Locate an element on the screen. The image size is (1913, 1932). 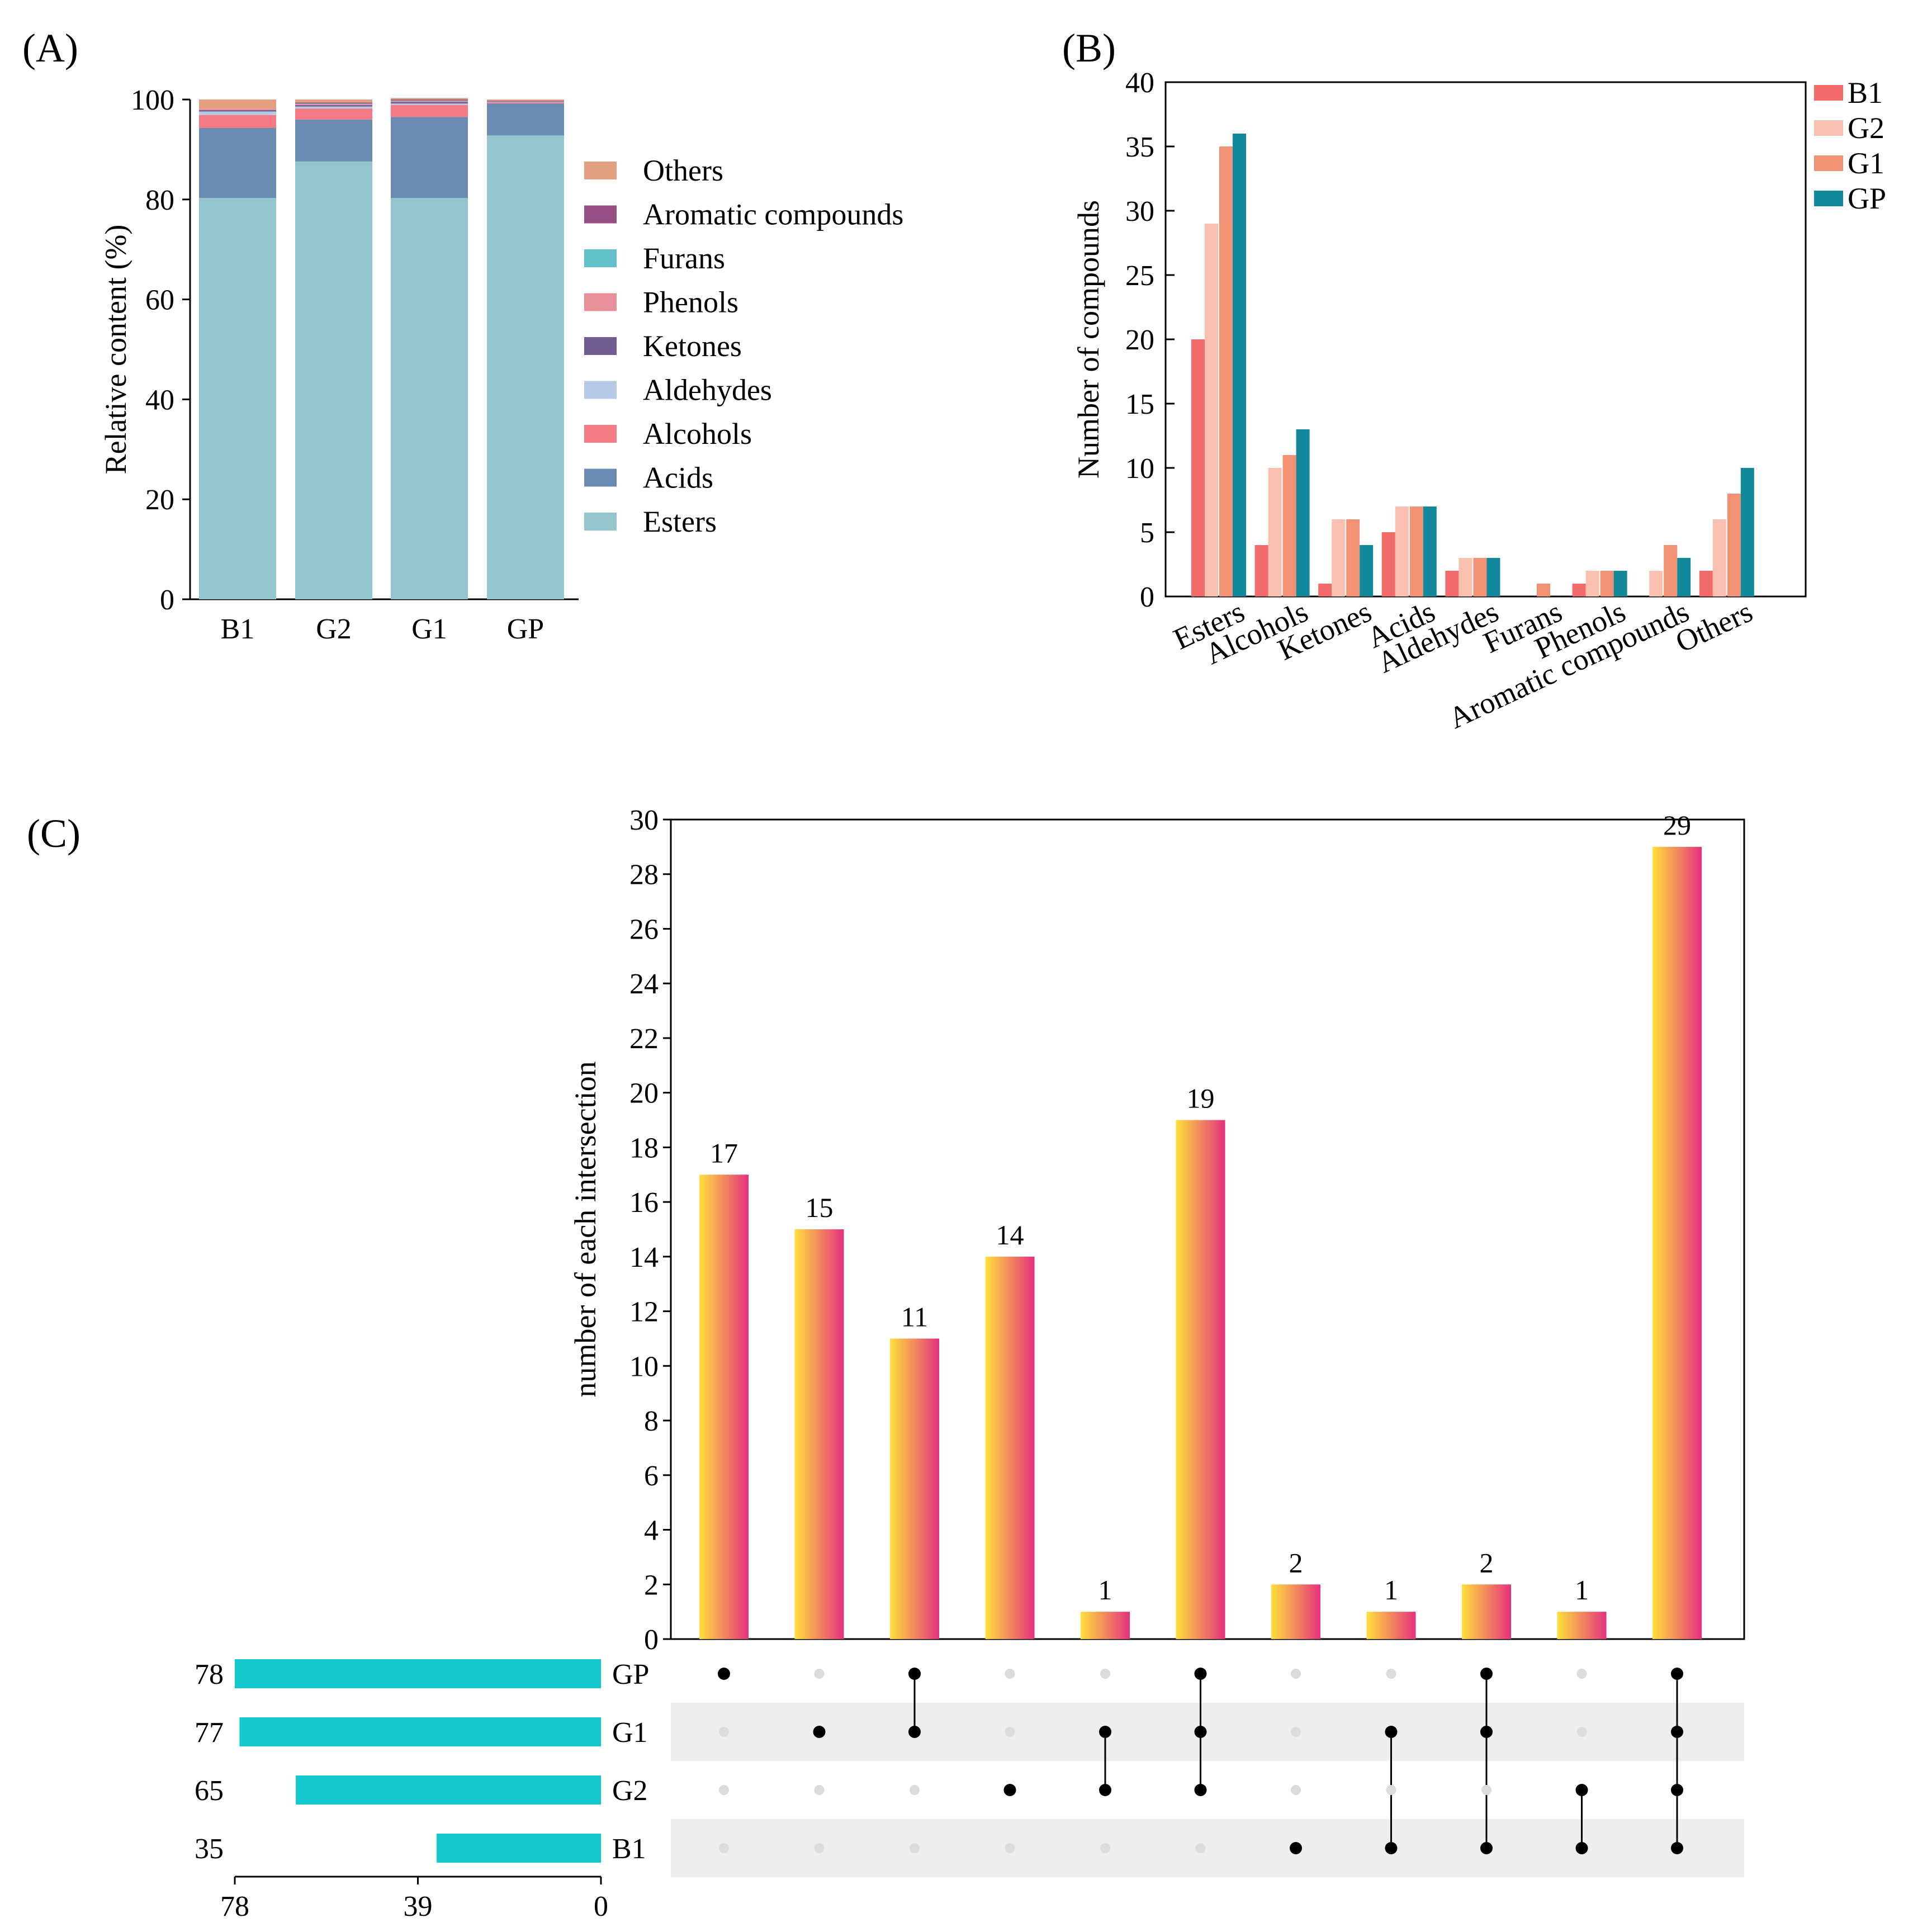
y-tick-label: 26 is located at coordinates (644, 929).